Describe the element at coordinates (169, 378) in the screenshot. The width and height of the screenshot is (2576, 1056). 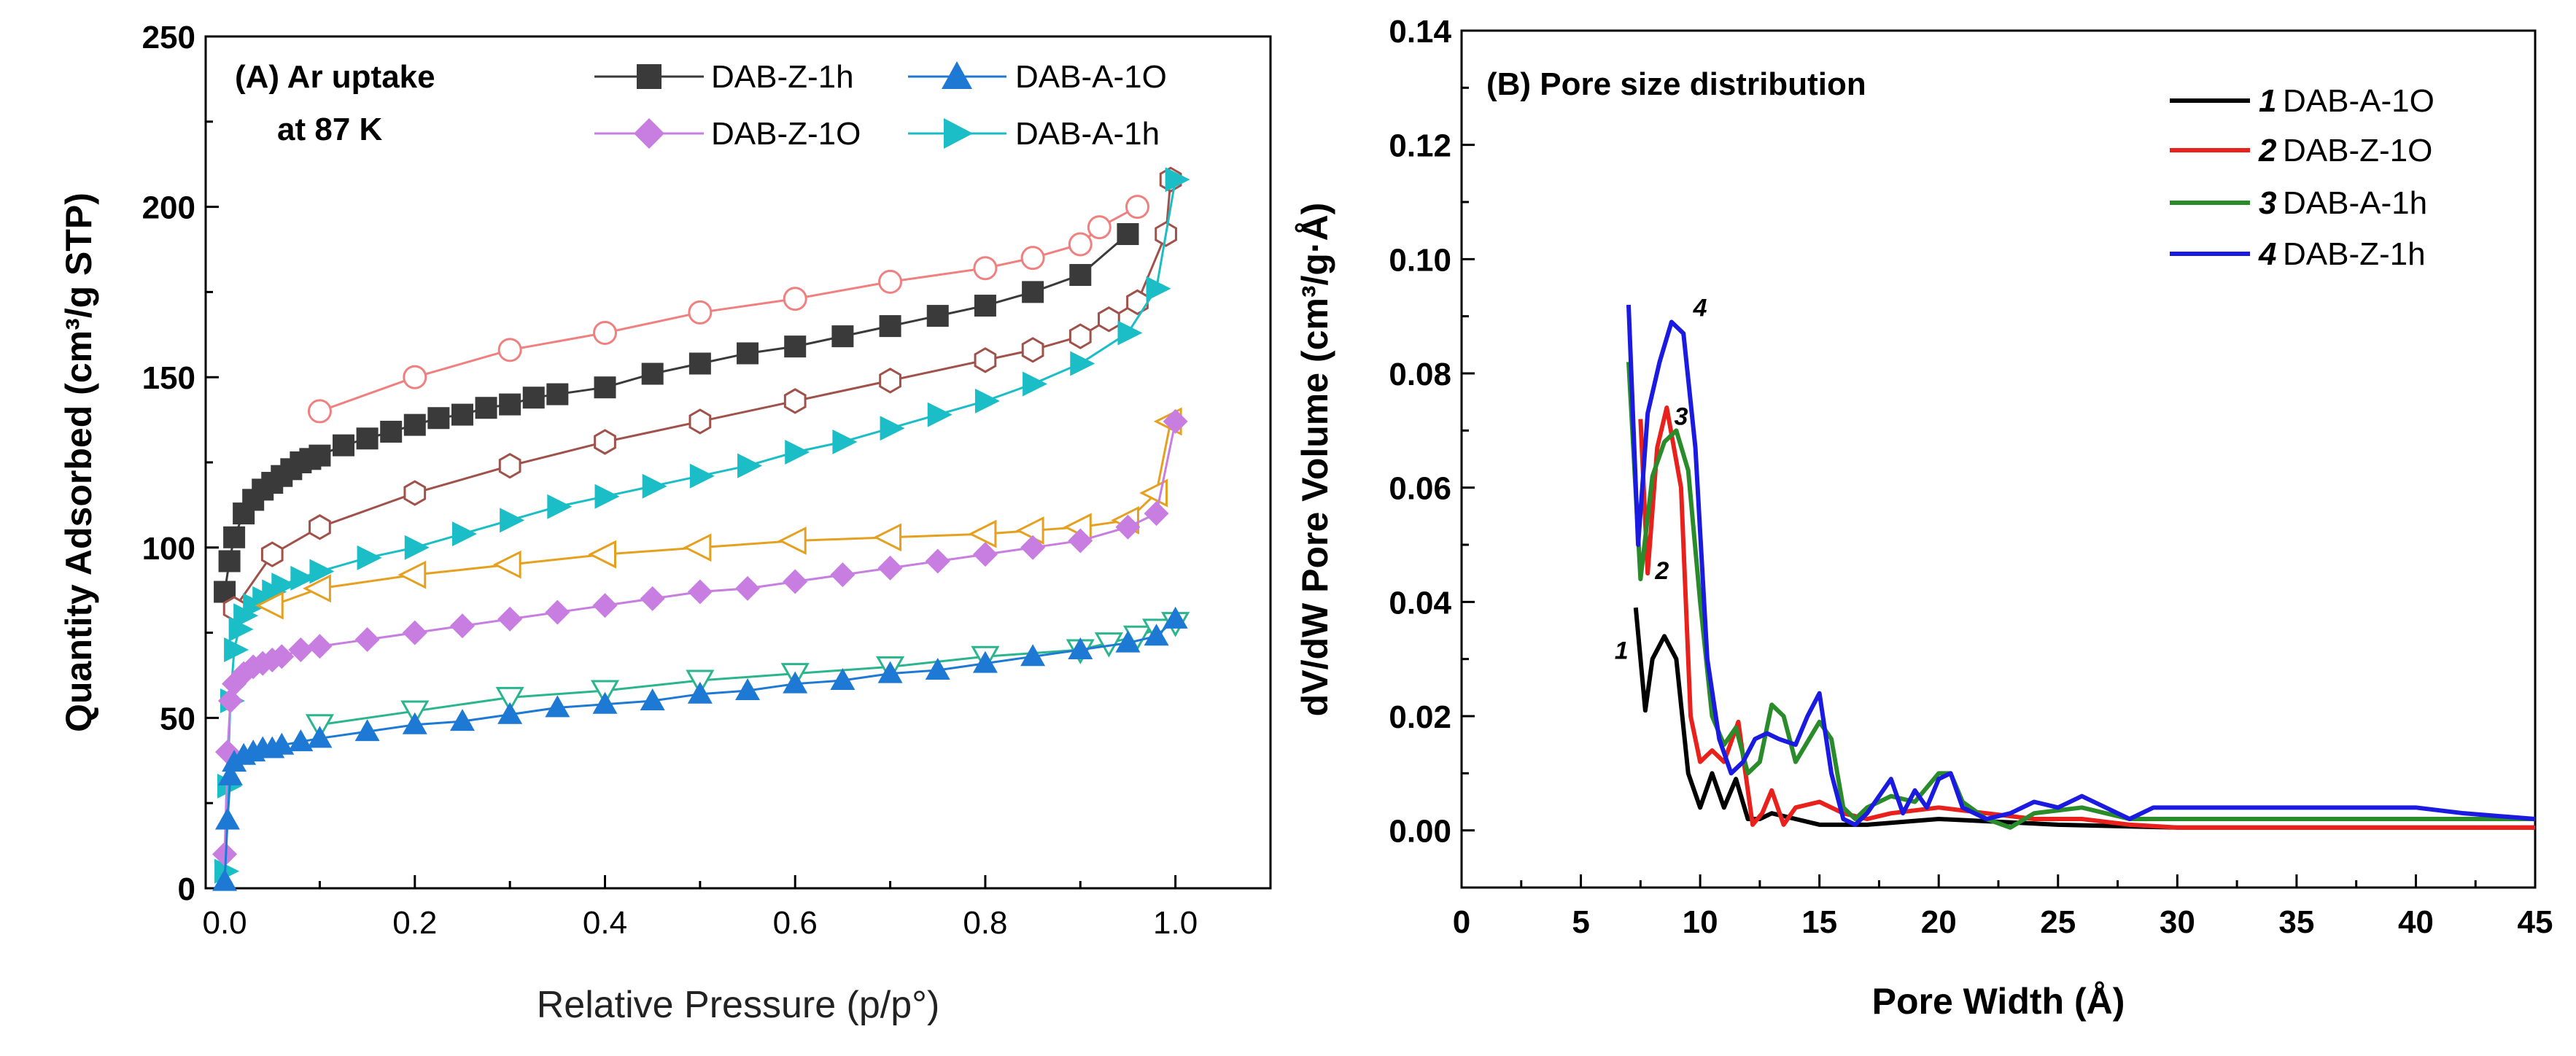
I see `panel-a-y-tick-label: 150` at that location.